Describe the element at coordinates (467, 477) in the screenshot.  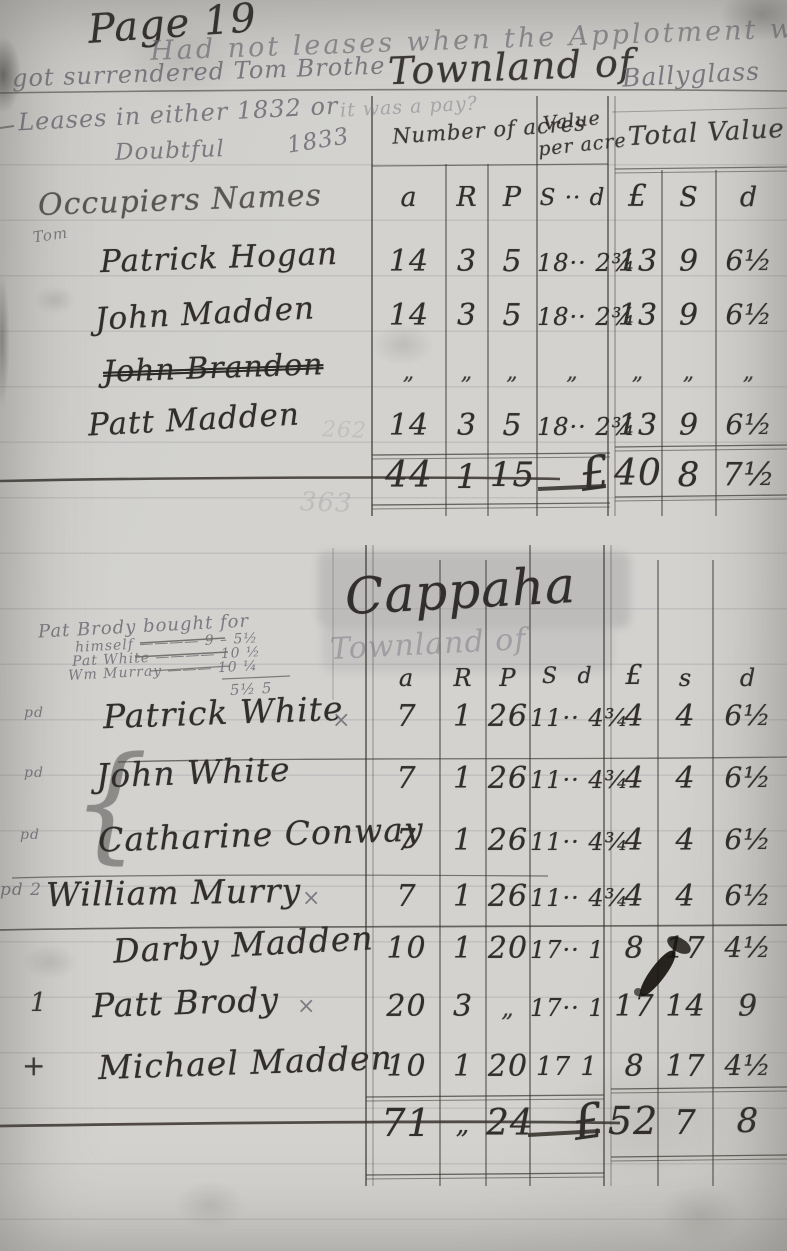
I see `total-roods: 1` at that location.